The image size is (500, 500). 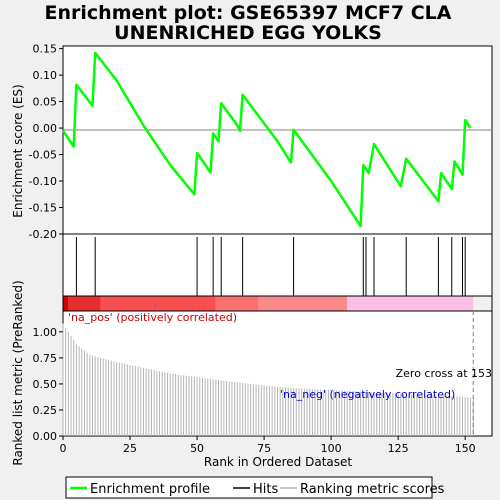 What do you see at coordinates (45, 410) in the screenshot?
I see `metric-y-tick-label: 0.25` at bounding box center [45, 410].